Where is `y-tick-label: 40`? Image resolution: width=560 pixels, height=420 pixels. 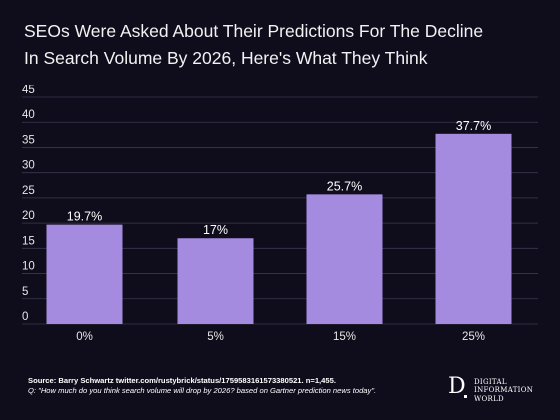
y-tick-label: 40 is located at coordinates (28, 115).